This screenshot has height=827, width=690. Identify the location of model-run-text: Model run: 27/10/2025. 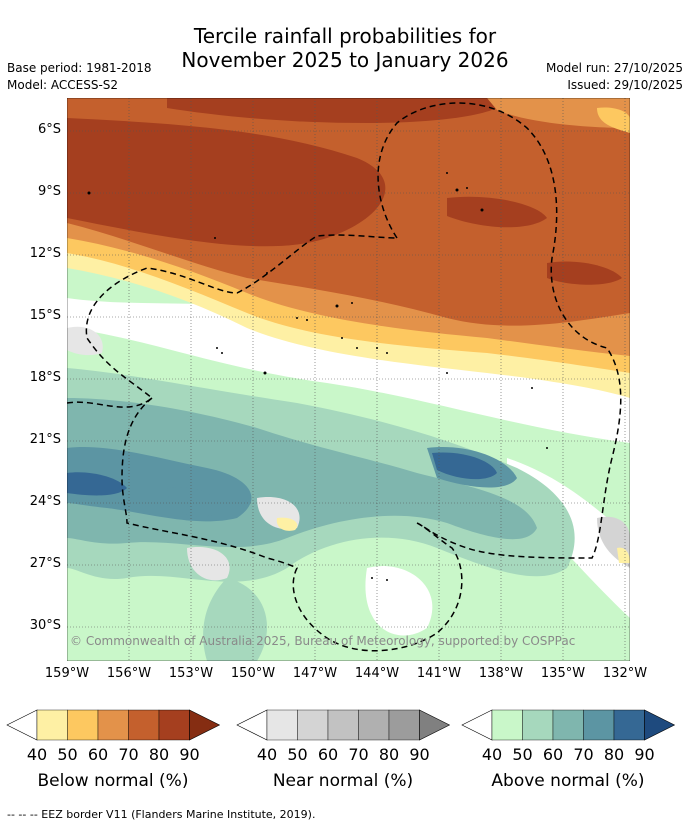
(614, 68).